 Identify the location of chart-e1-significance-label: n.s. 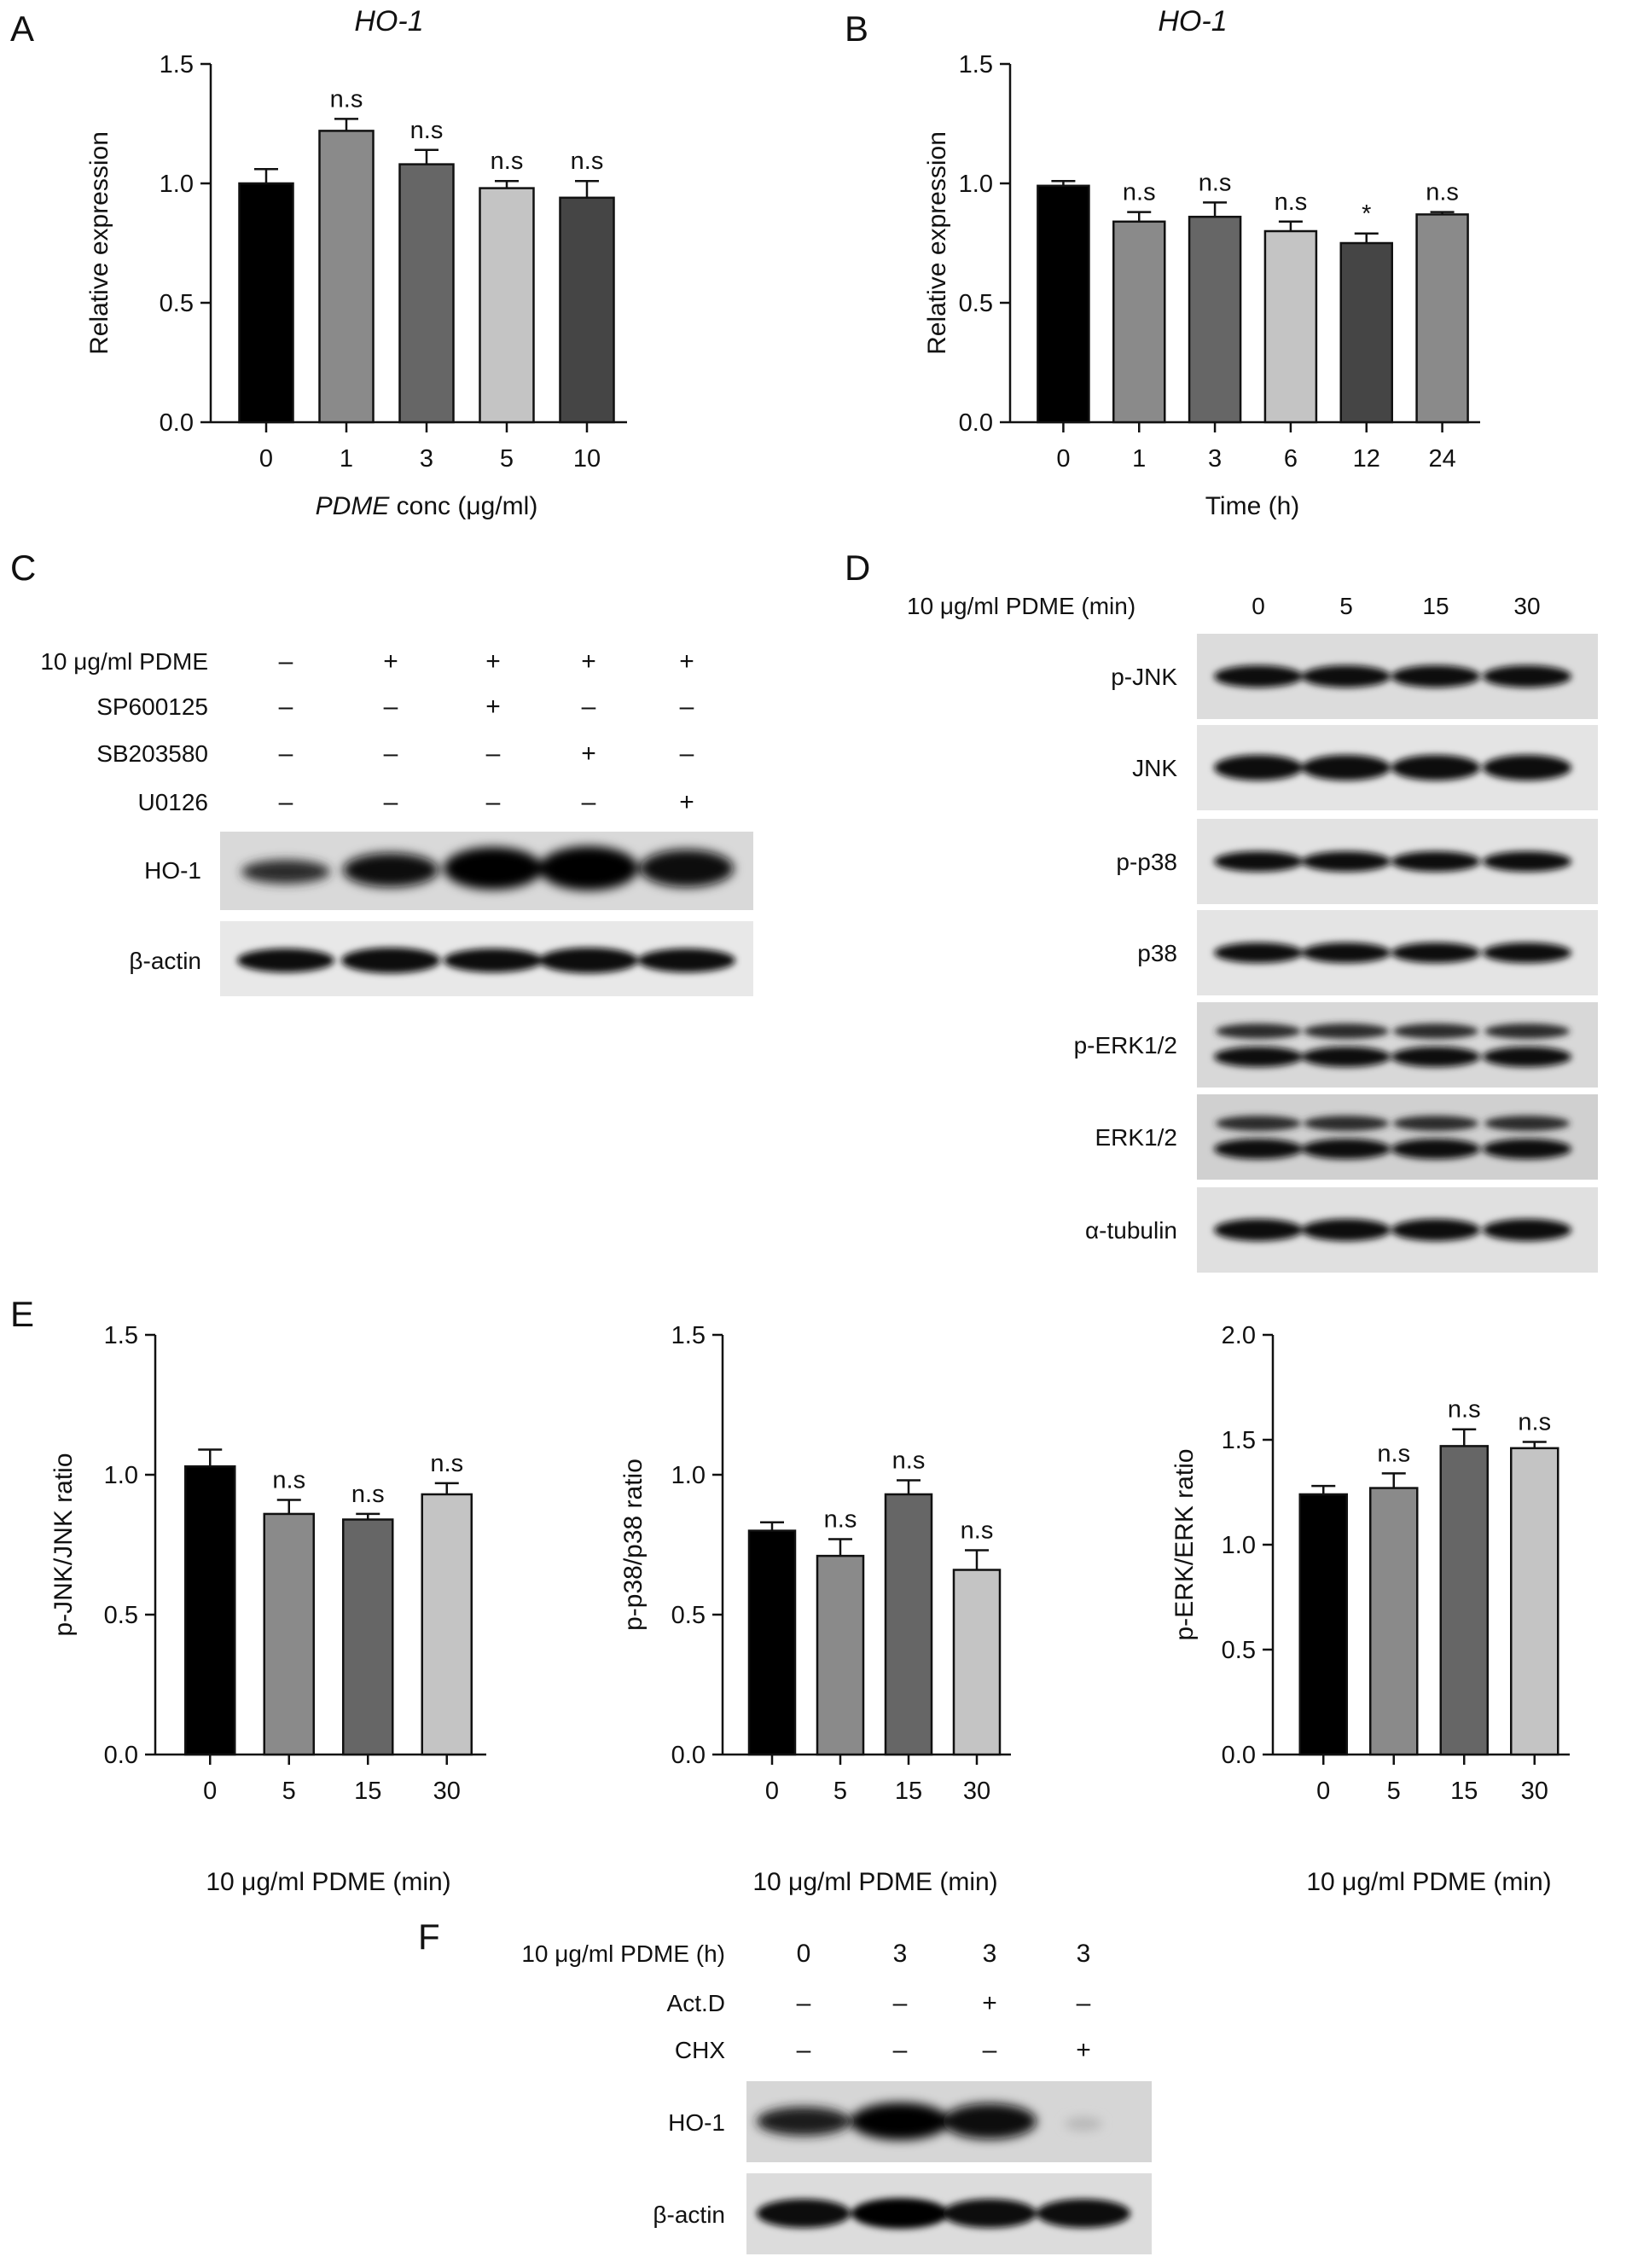
(288, 1480).